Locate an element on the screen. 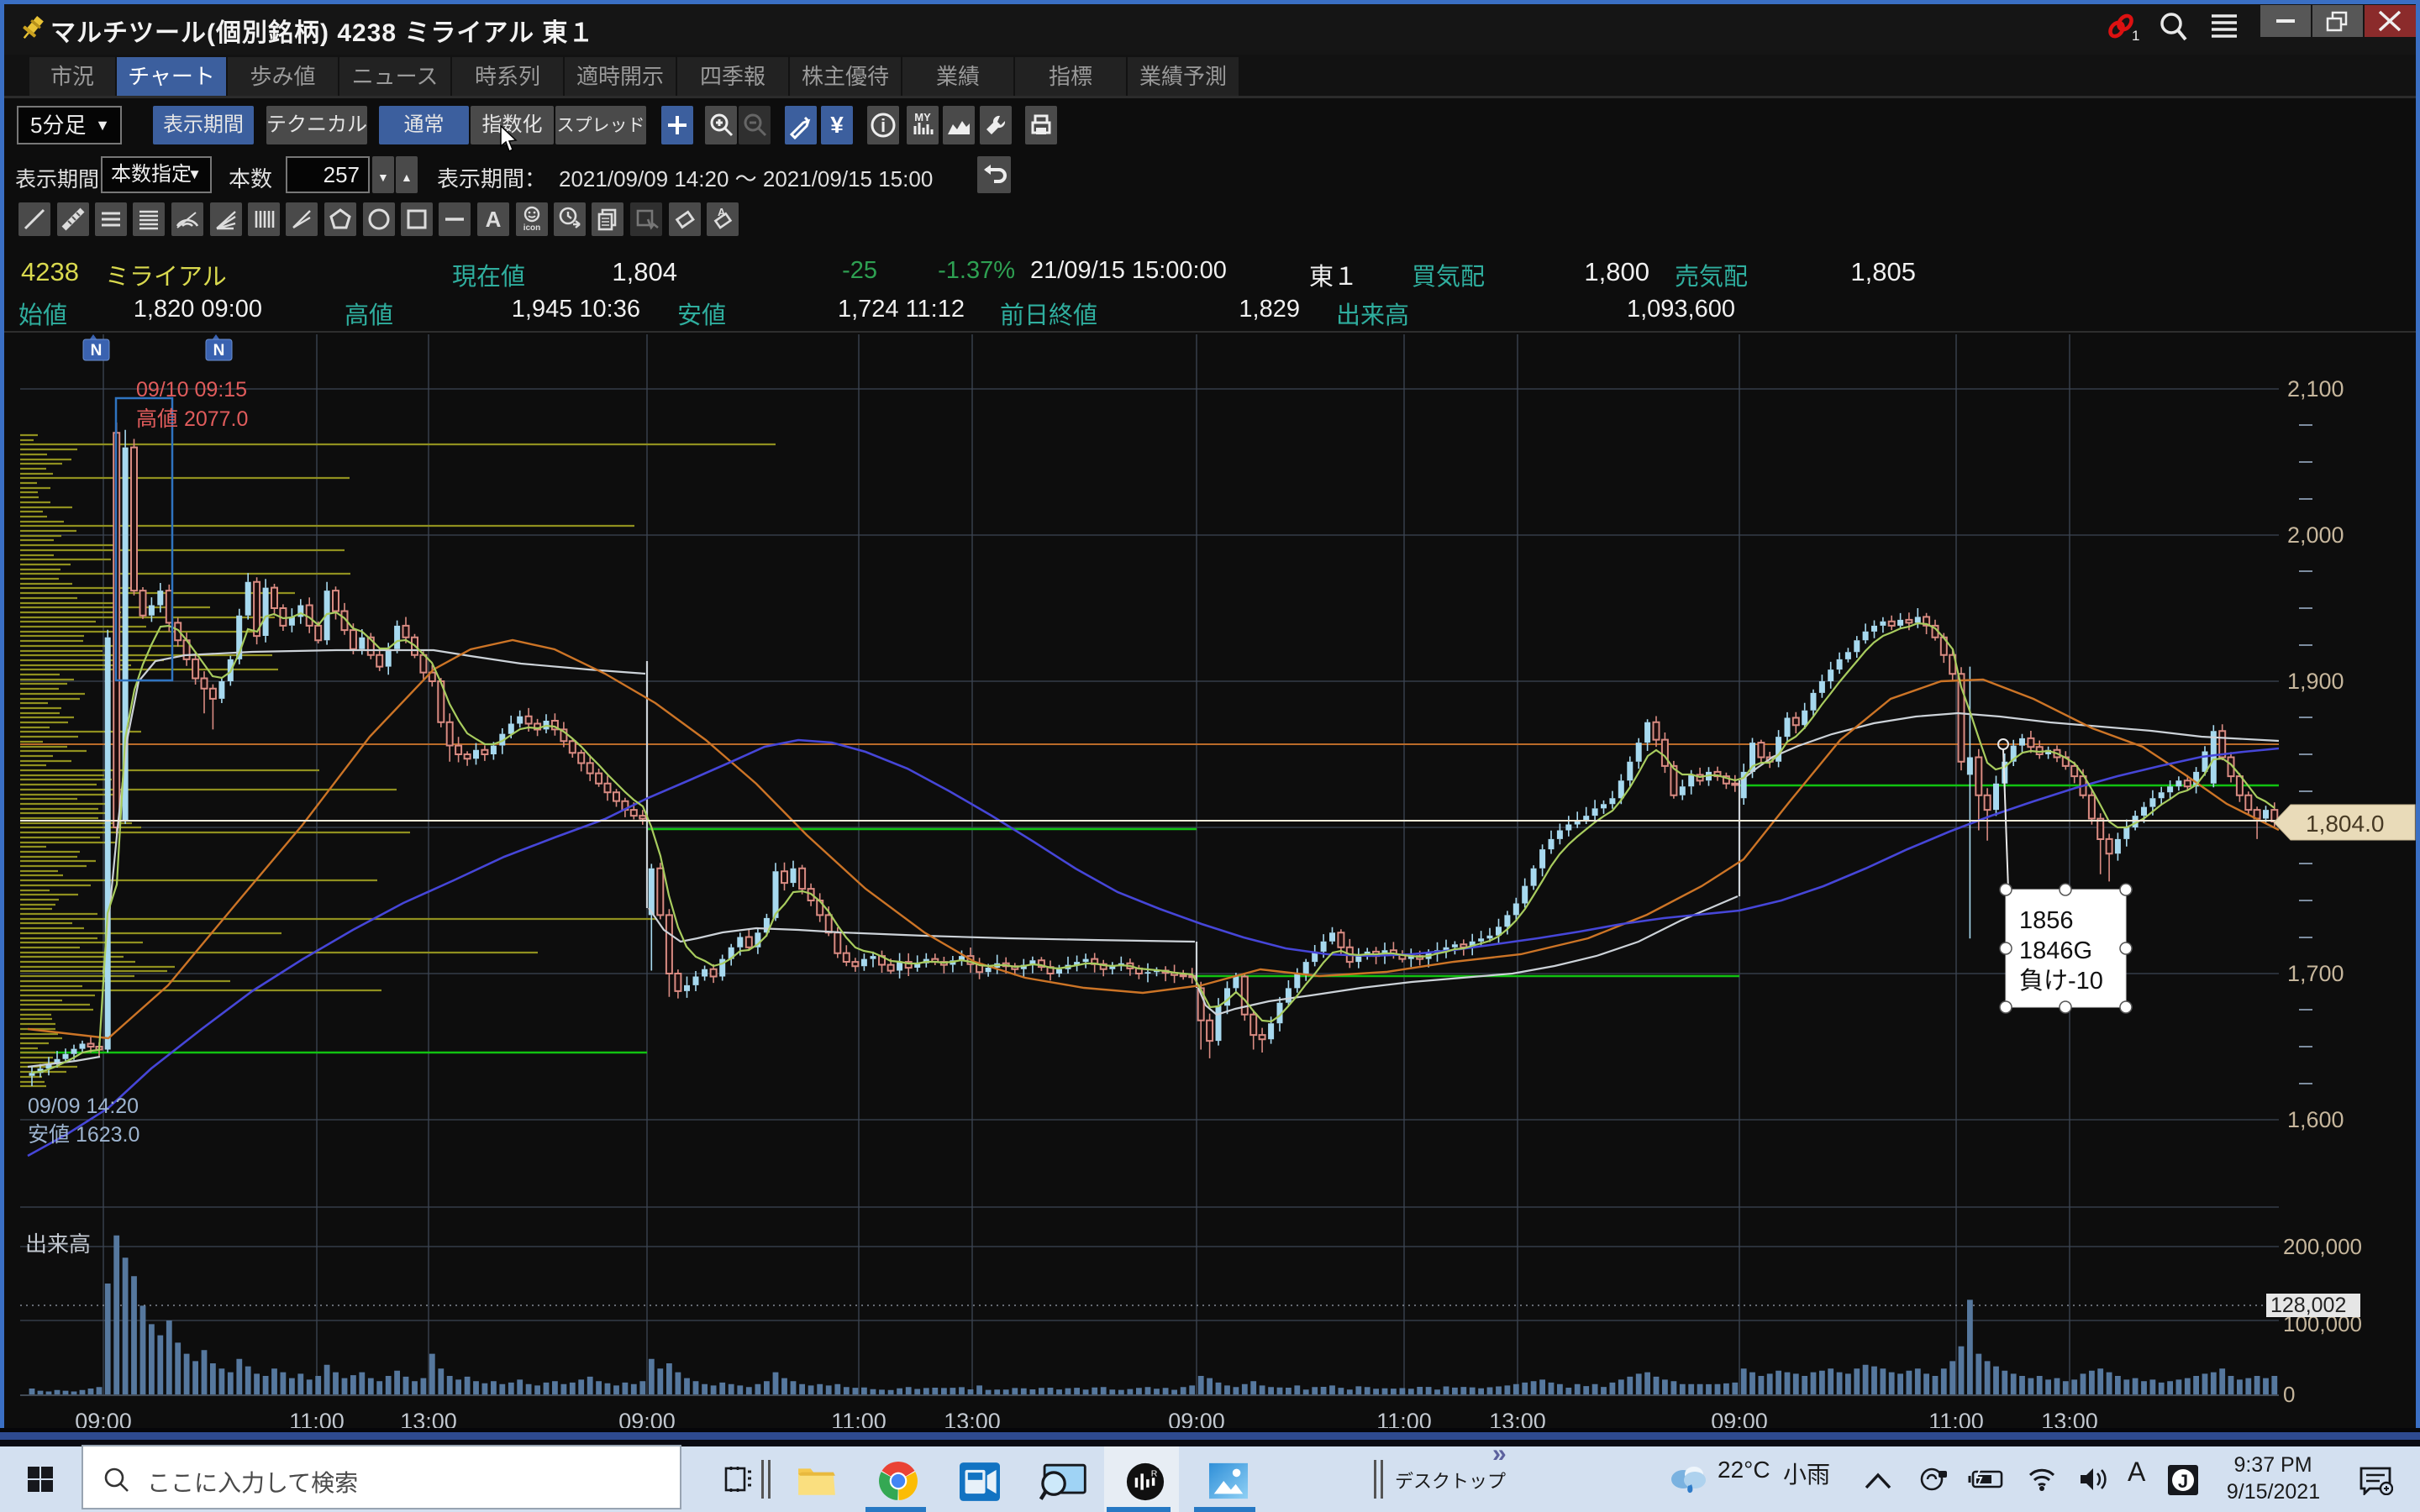 This screenshot has width=2420, height=1512. svg-text: 09/10 09:15 is located at coordinates (191, 390).